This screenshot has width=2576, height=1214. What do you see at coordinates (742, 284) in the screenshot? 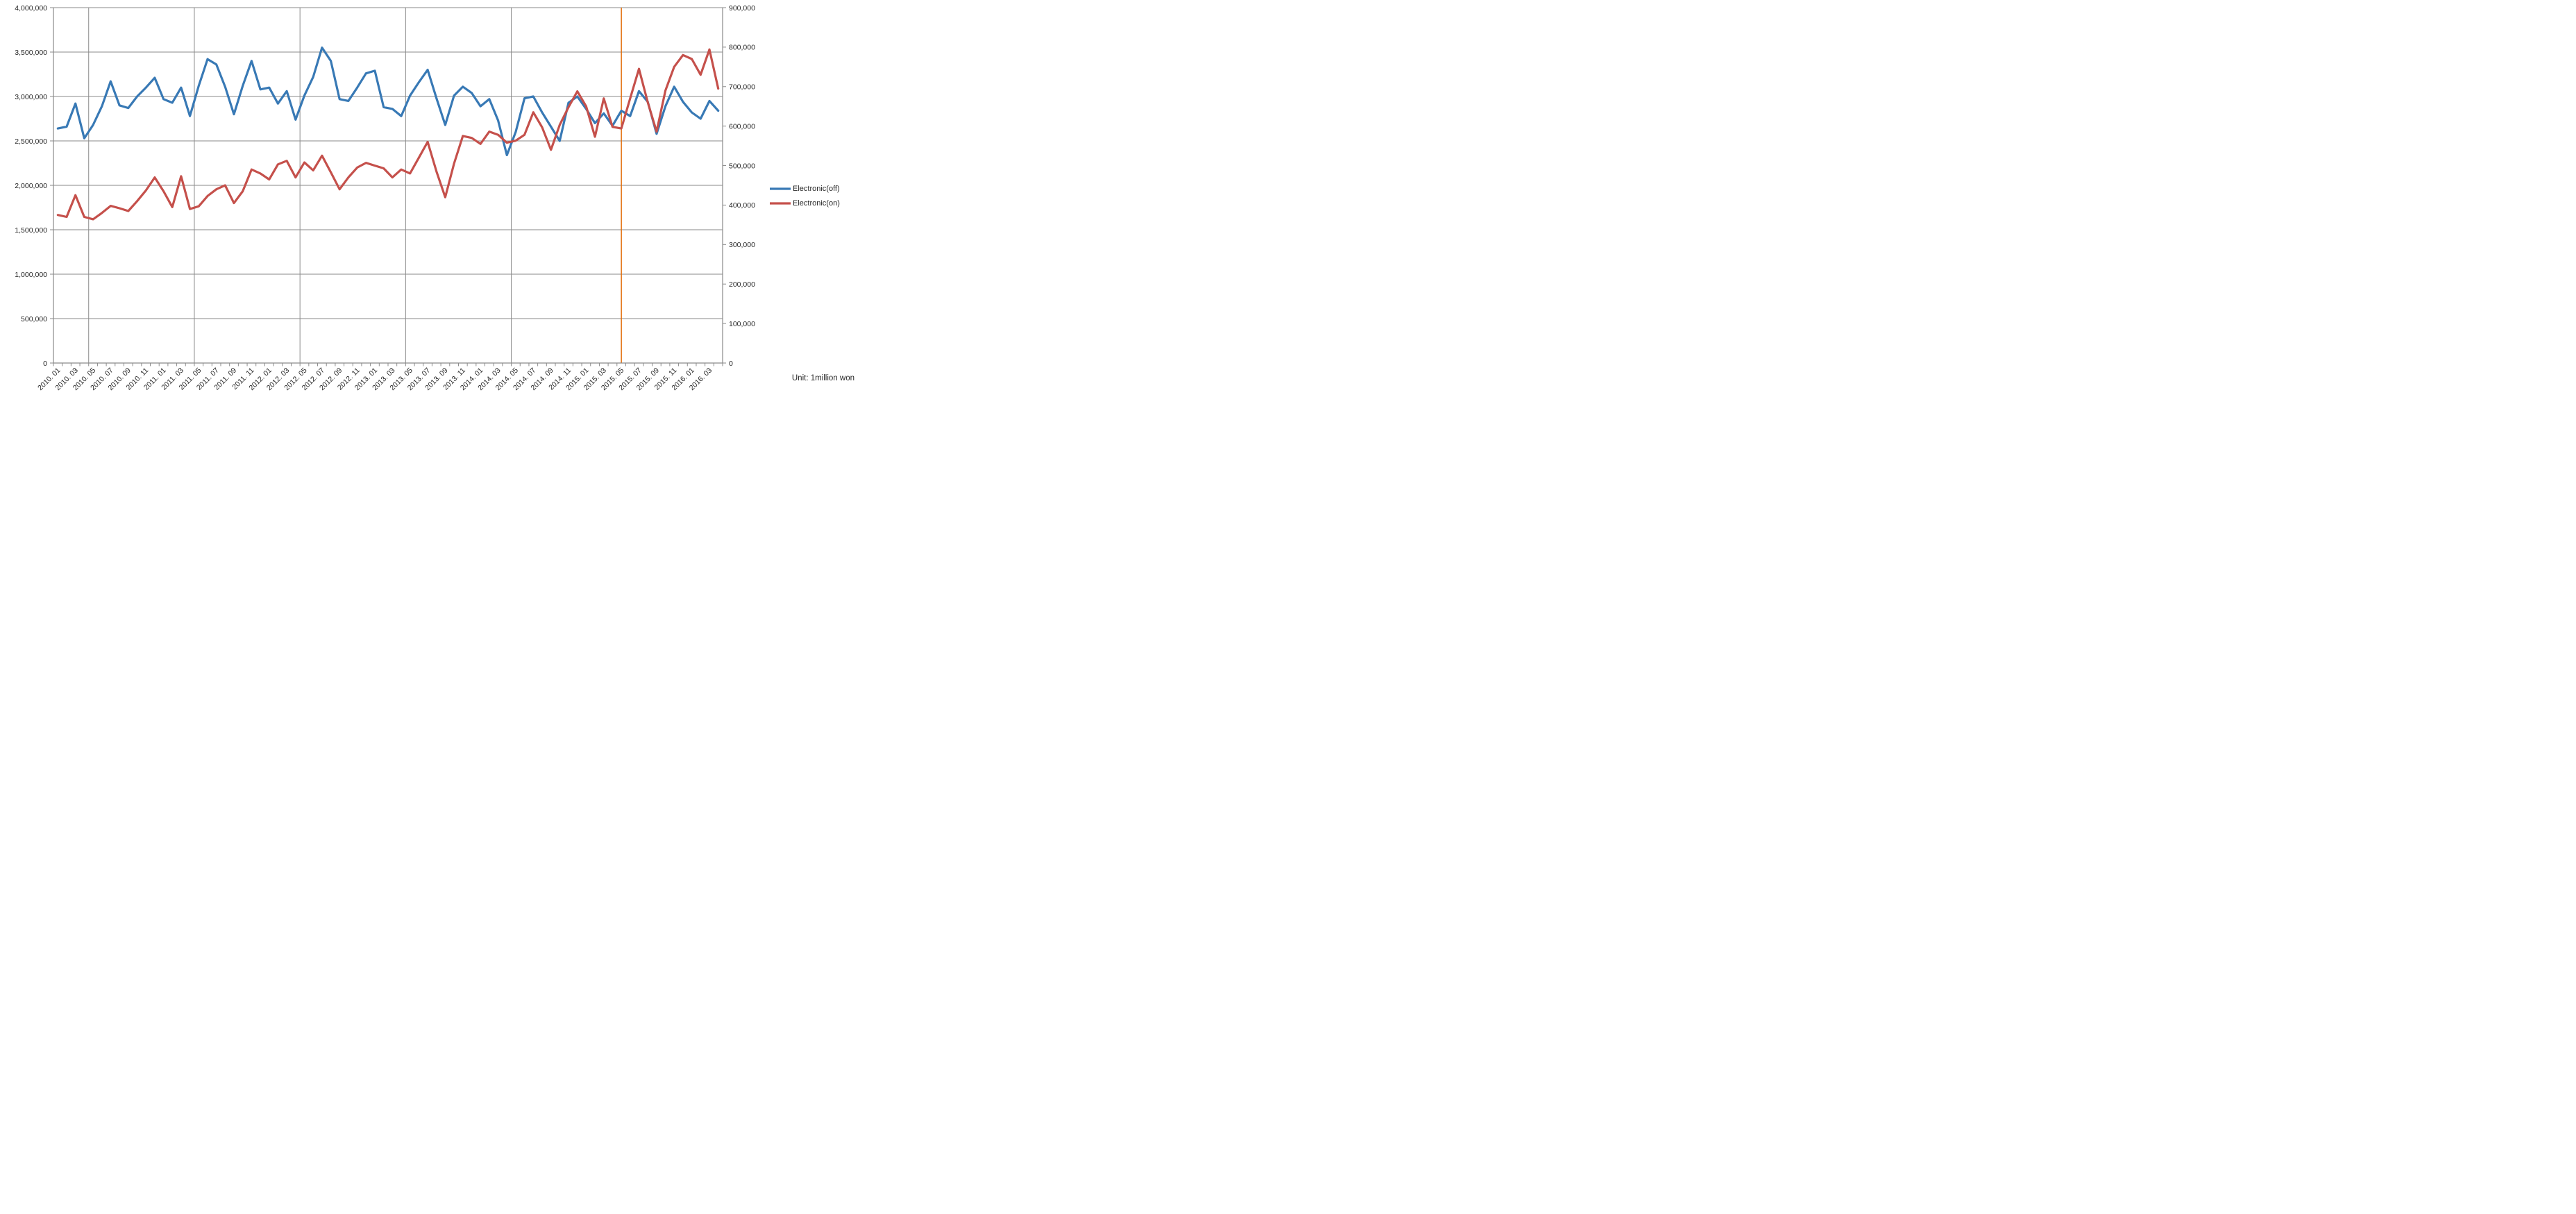
I see `y-right-tick-label: 200,000` at bounding box center [742, 284].